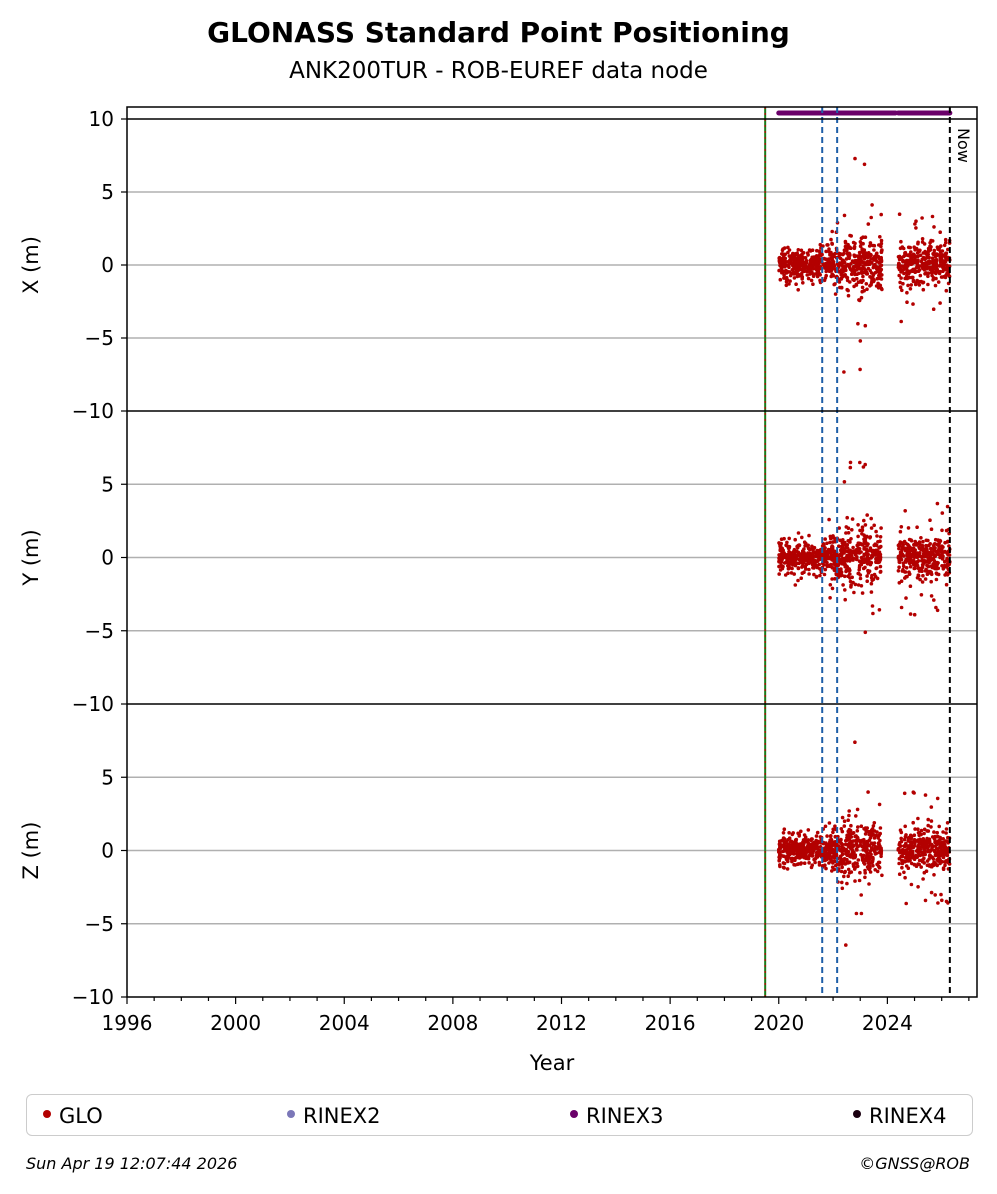 The width and height of the screenshot is (997, 1194). What do you see at coordinates (132, 1163) in the screenshot?
I see `timestamp: Sun Apr 19 12:07:44 2026` at bounding box center [132, 1163].